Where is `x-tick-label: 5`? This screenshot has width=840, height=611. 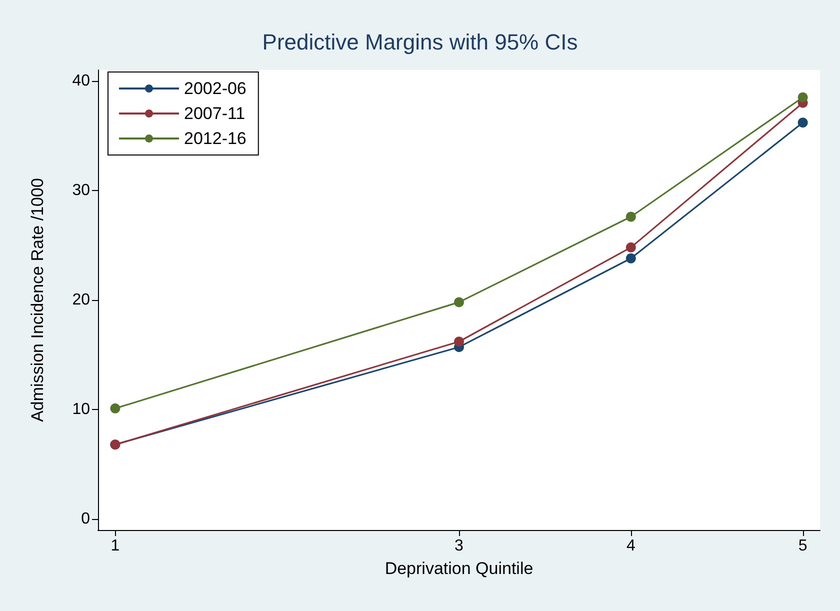
x-tick-label: 5 is located at coordinates (803, 546).